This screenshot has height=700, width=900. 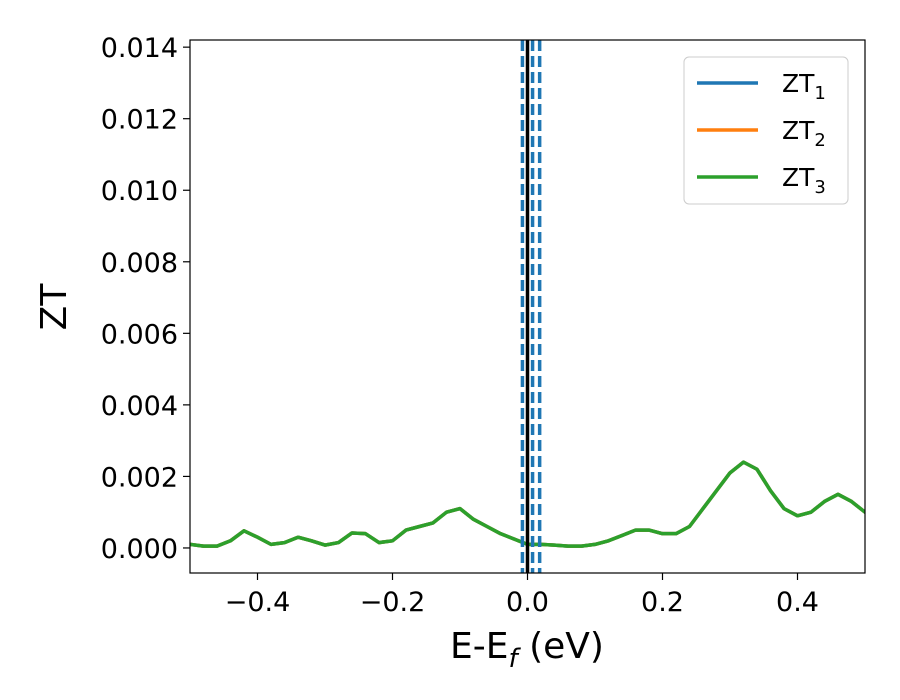 I want to click on legend-box, so click(x=766, y=130).